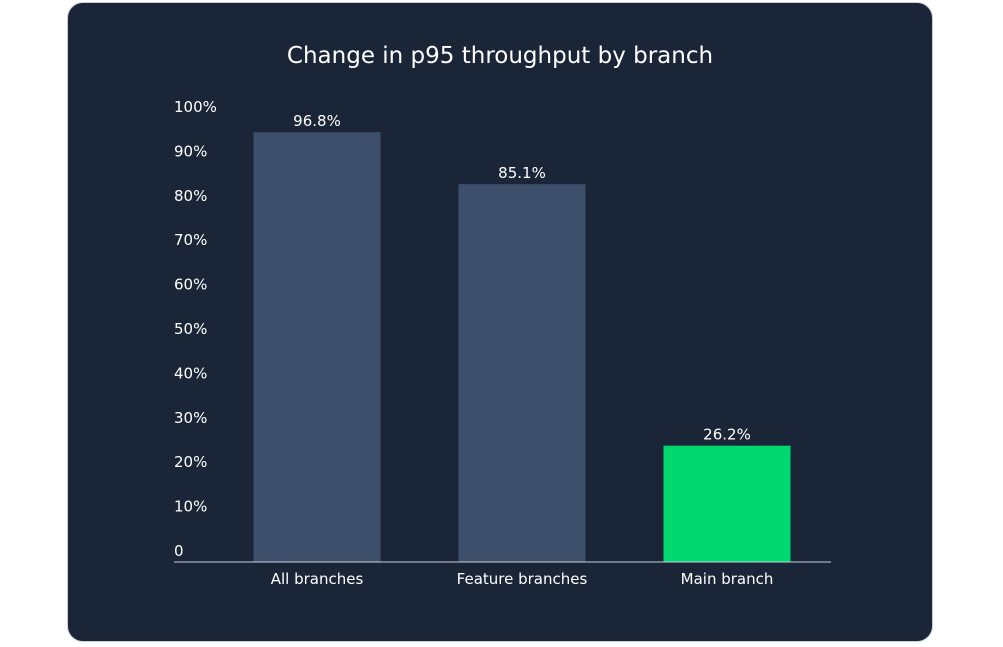 This screenshot has width=1003, height=647. I want to click on y-tick-label: 100%, so click(195, 107).